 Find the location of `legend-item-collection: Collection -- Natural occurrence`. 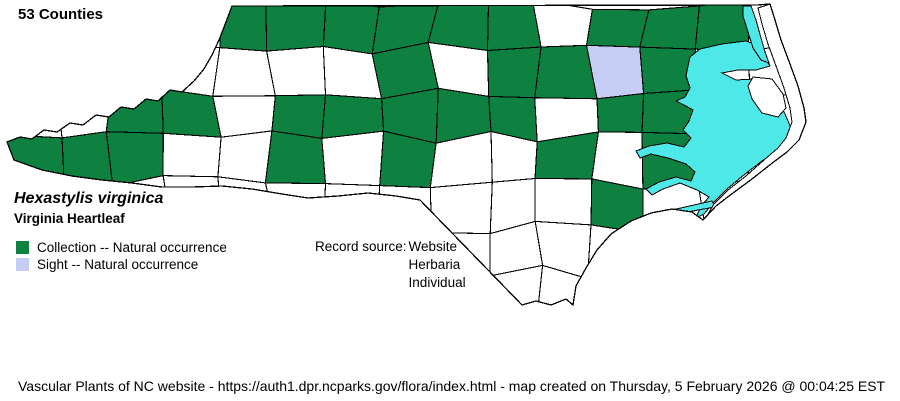

legend-item-collection: Collection -- Natural occurrence is located at coordinates (121, 247).